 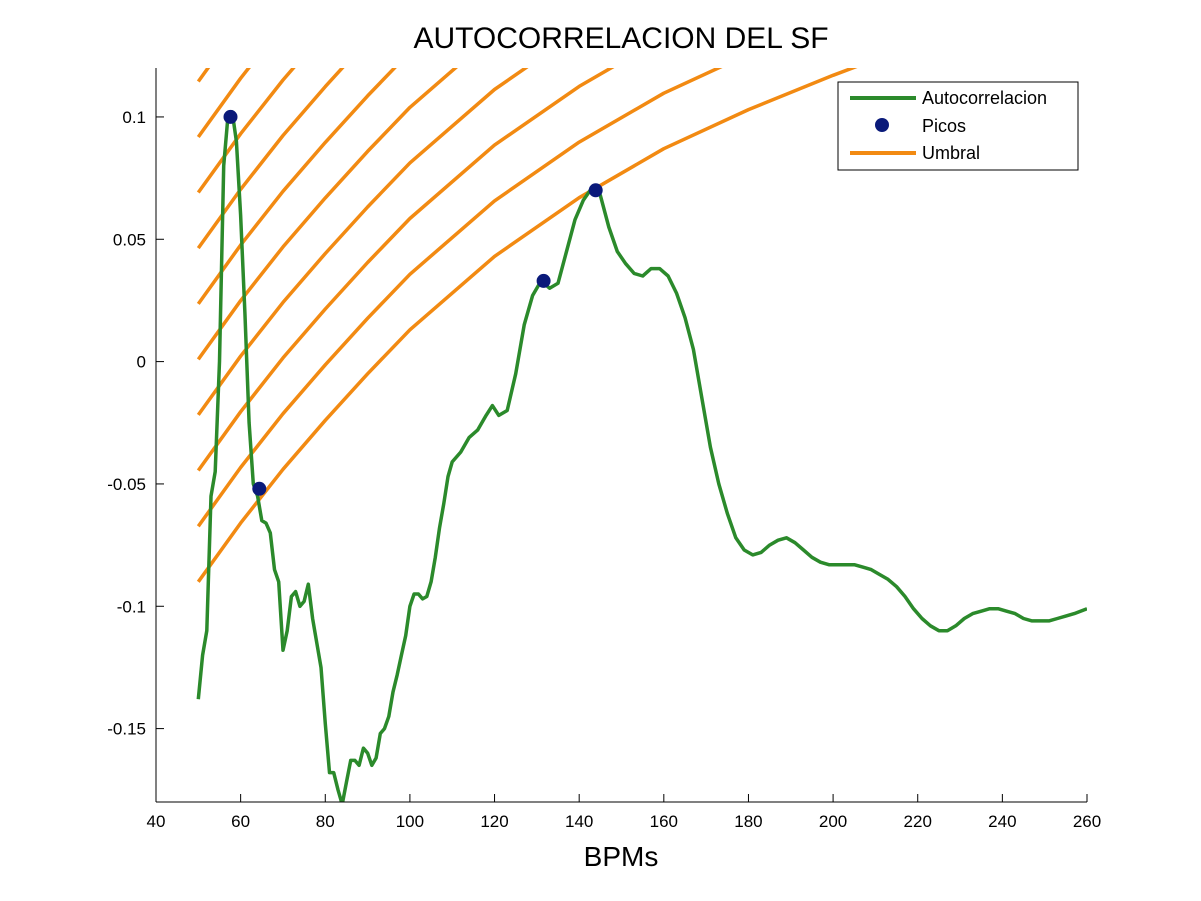 What do you see at coordinates (664, 821) in the screenshot?
I see `x-tick-label: 160` at bounding box center [664, 821].